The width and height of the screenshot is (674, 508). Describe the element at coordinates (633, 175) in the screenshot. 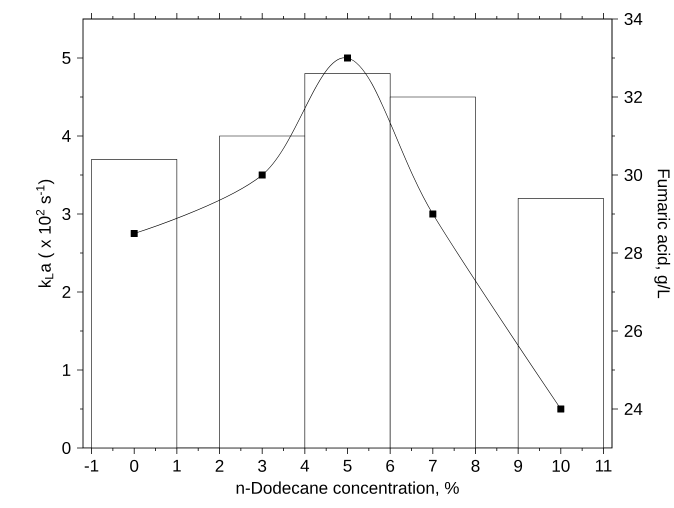

I see `y2-tick-label: 30` at that location.